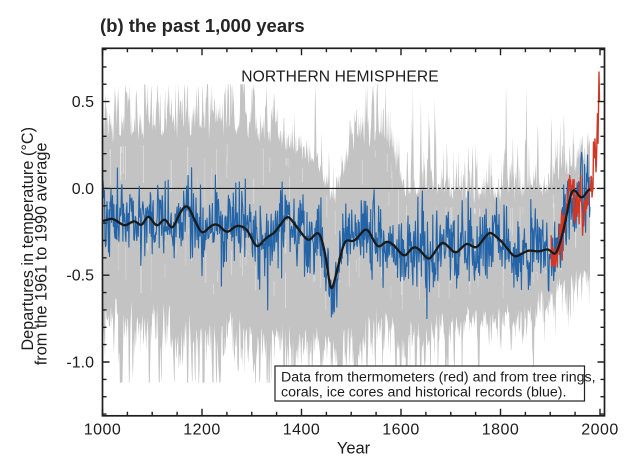 The width and height of the screenshot is (636, 462). I want to click on svg-text: Year, so click(354, 449).